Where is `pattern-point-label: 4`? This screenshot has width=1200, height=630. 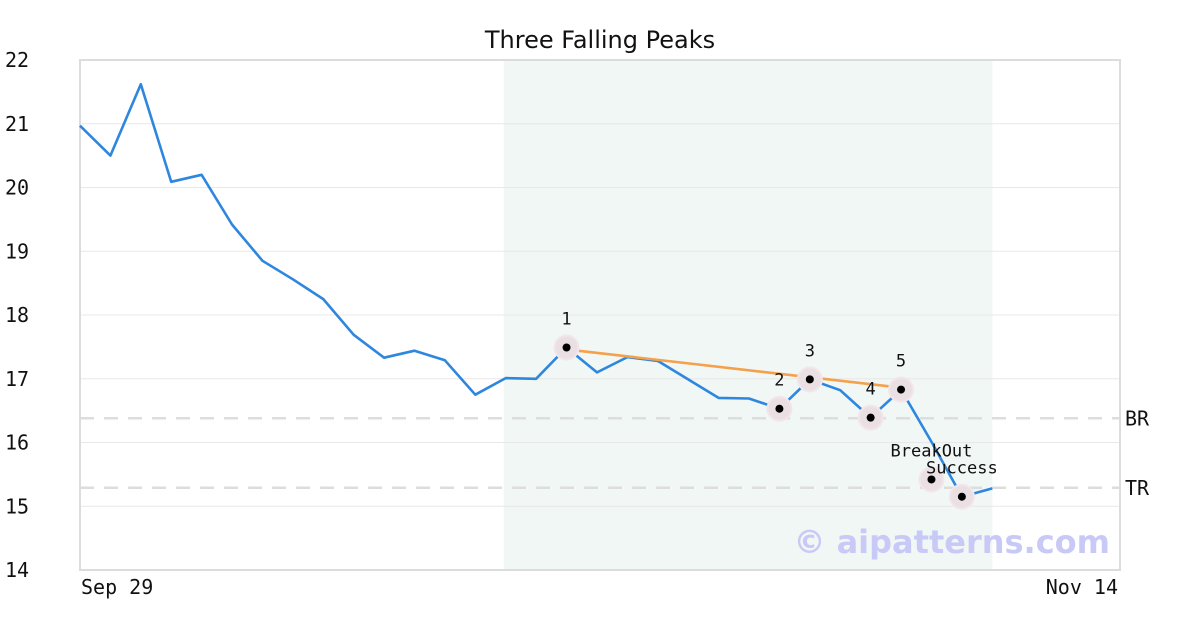
pattern-point-label: 4 is located at coordinates (871, 390).